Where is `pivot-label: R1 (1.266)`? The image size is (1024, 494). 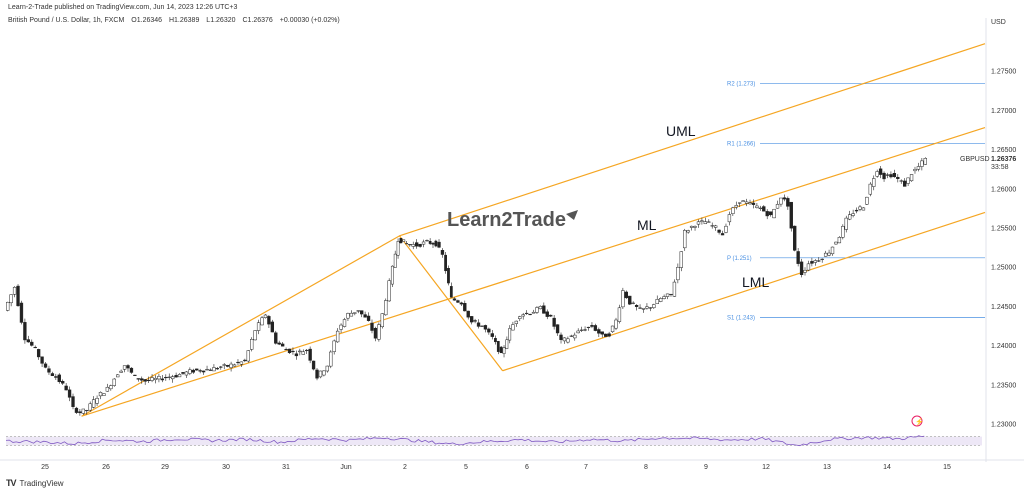 pivot-label: R1 (1.266) is located at coordinates (741, 144).